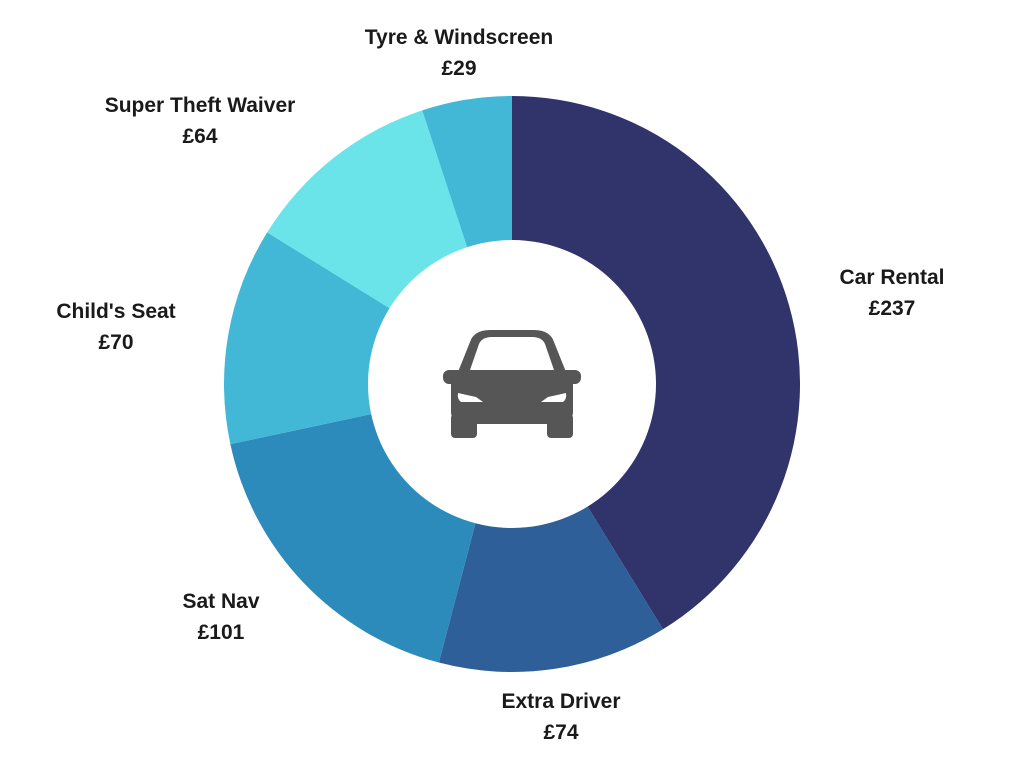  What do you see at coordinates (459, 37) in the screenshot?
I see `slice-name: Tyre & Windscreen` at bounding box center [459, 37].